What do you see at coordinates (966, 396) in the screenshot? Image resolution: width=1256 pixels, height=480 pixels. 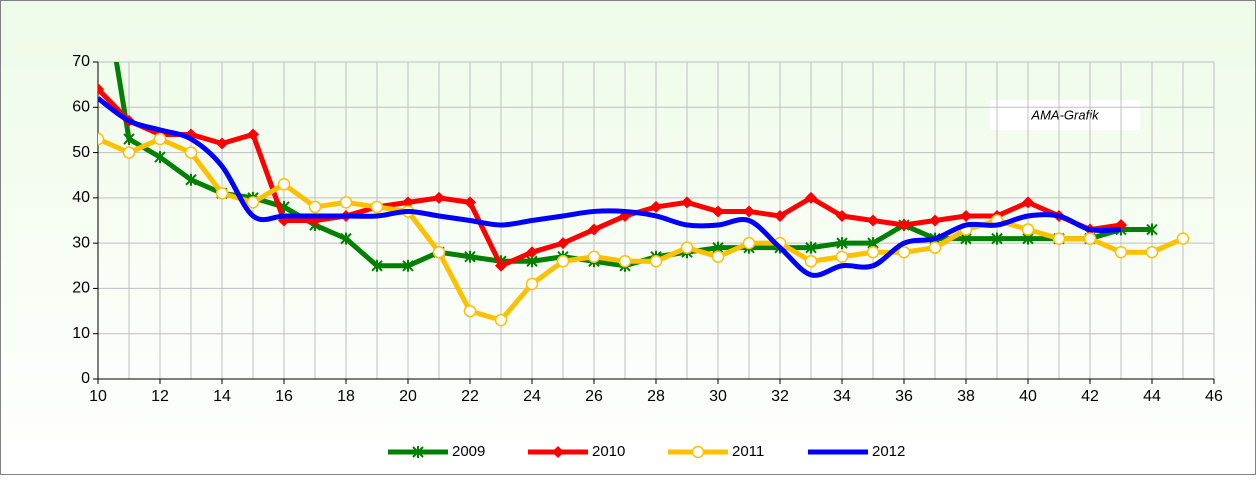 I see `x-tick-label: 38` at bounding box center [966, 396].